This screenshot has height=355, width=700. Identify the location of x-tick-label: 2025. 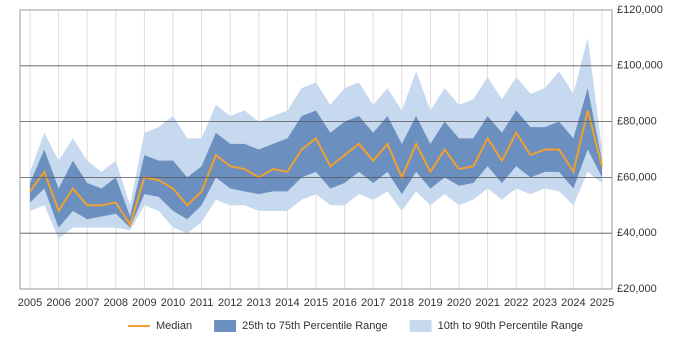
(602, 303).